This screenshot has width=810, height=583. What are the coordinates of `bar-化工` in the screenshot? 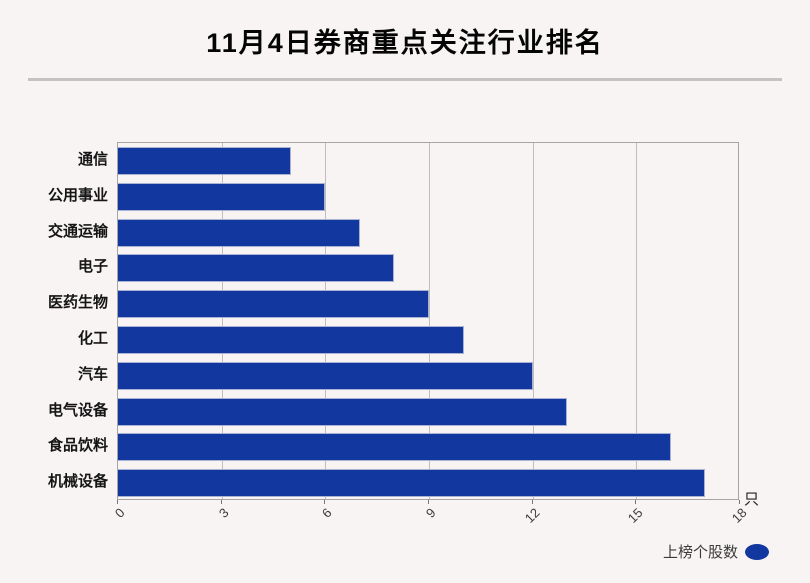 It's located at (291, 339).